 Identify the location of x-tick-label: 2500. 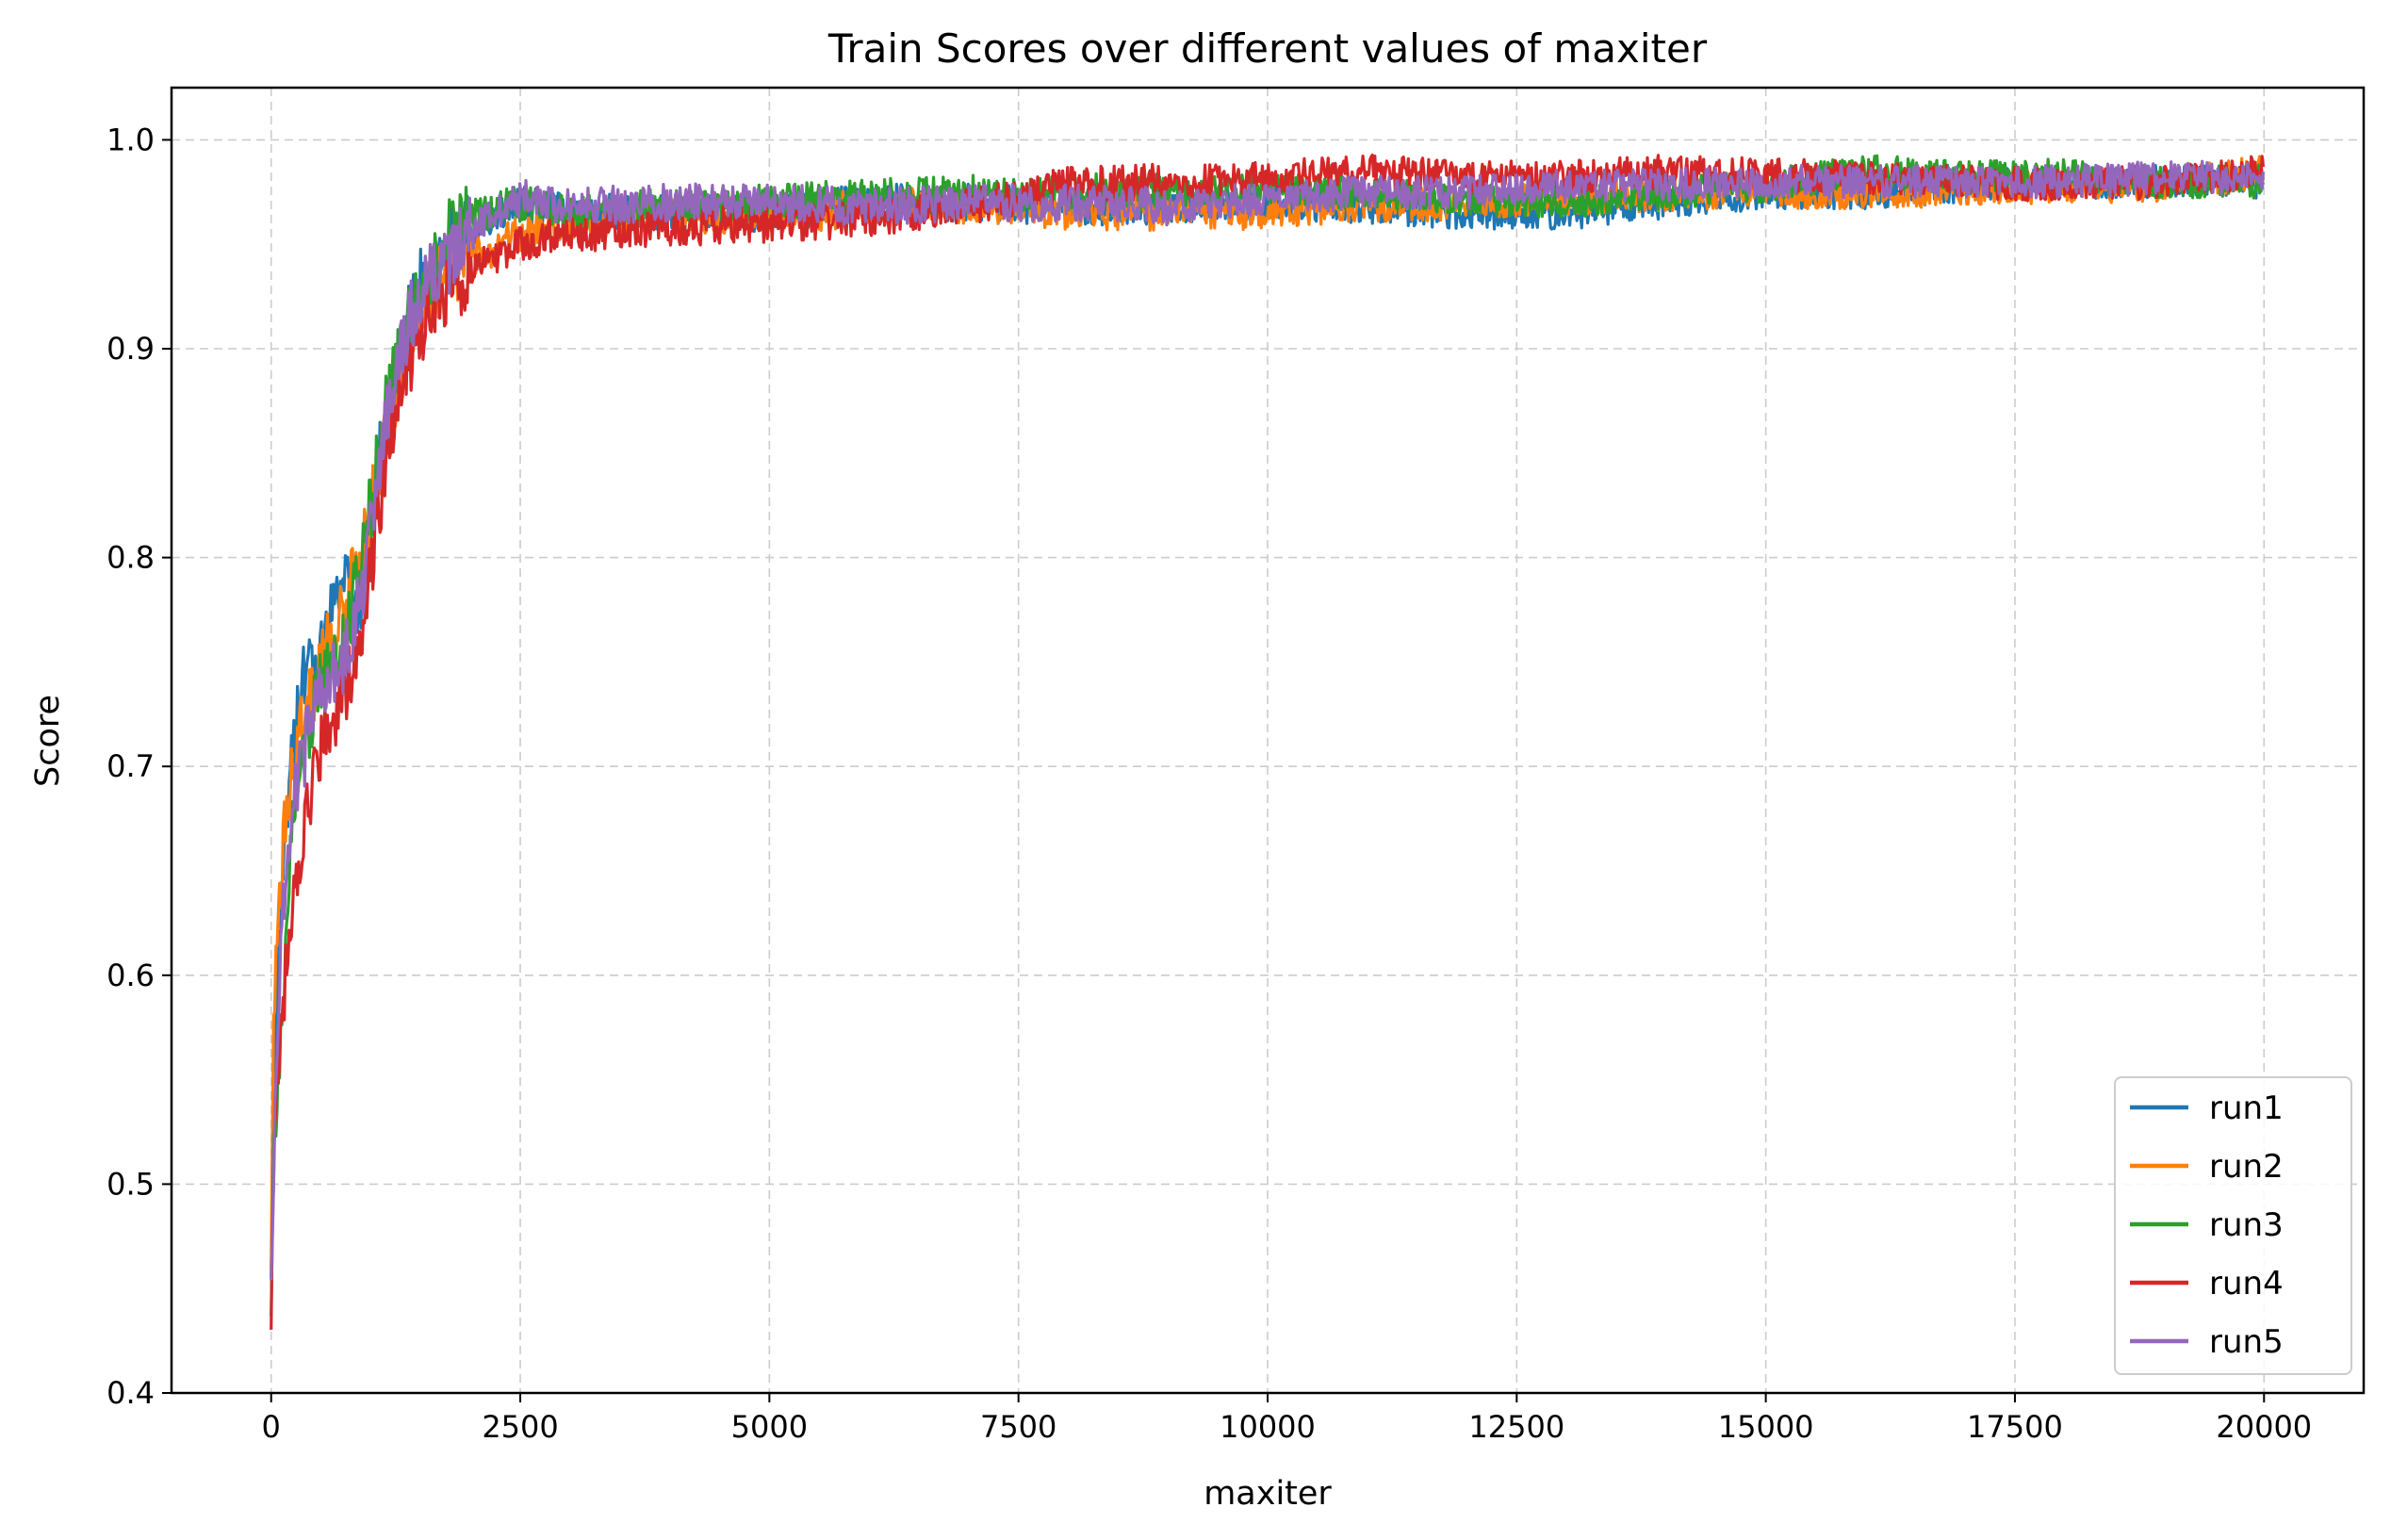
(520, 1427).